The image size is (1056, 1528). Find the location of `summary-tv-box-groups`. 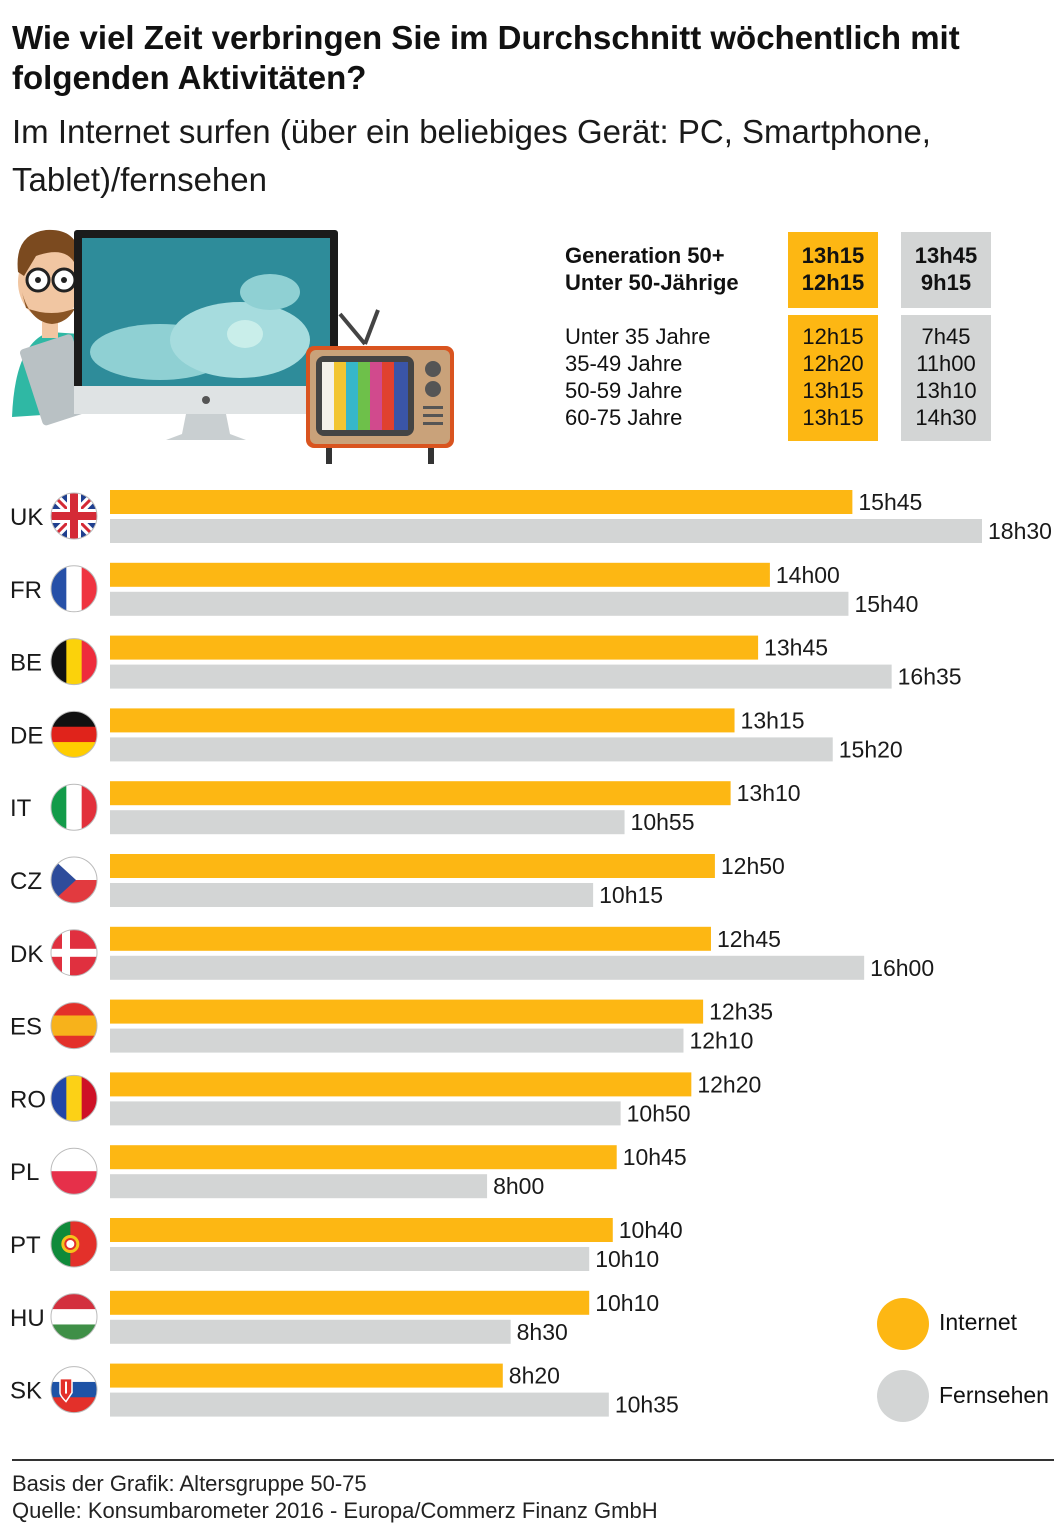

summary-tv-box-groups is located at coordinates (946, 270).